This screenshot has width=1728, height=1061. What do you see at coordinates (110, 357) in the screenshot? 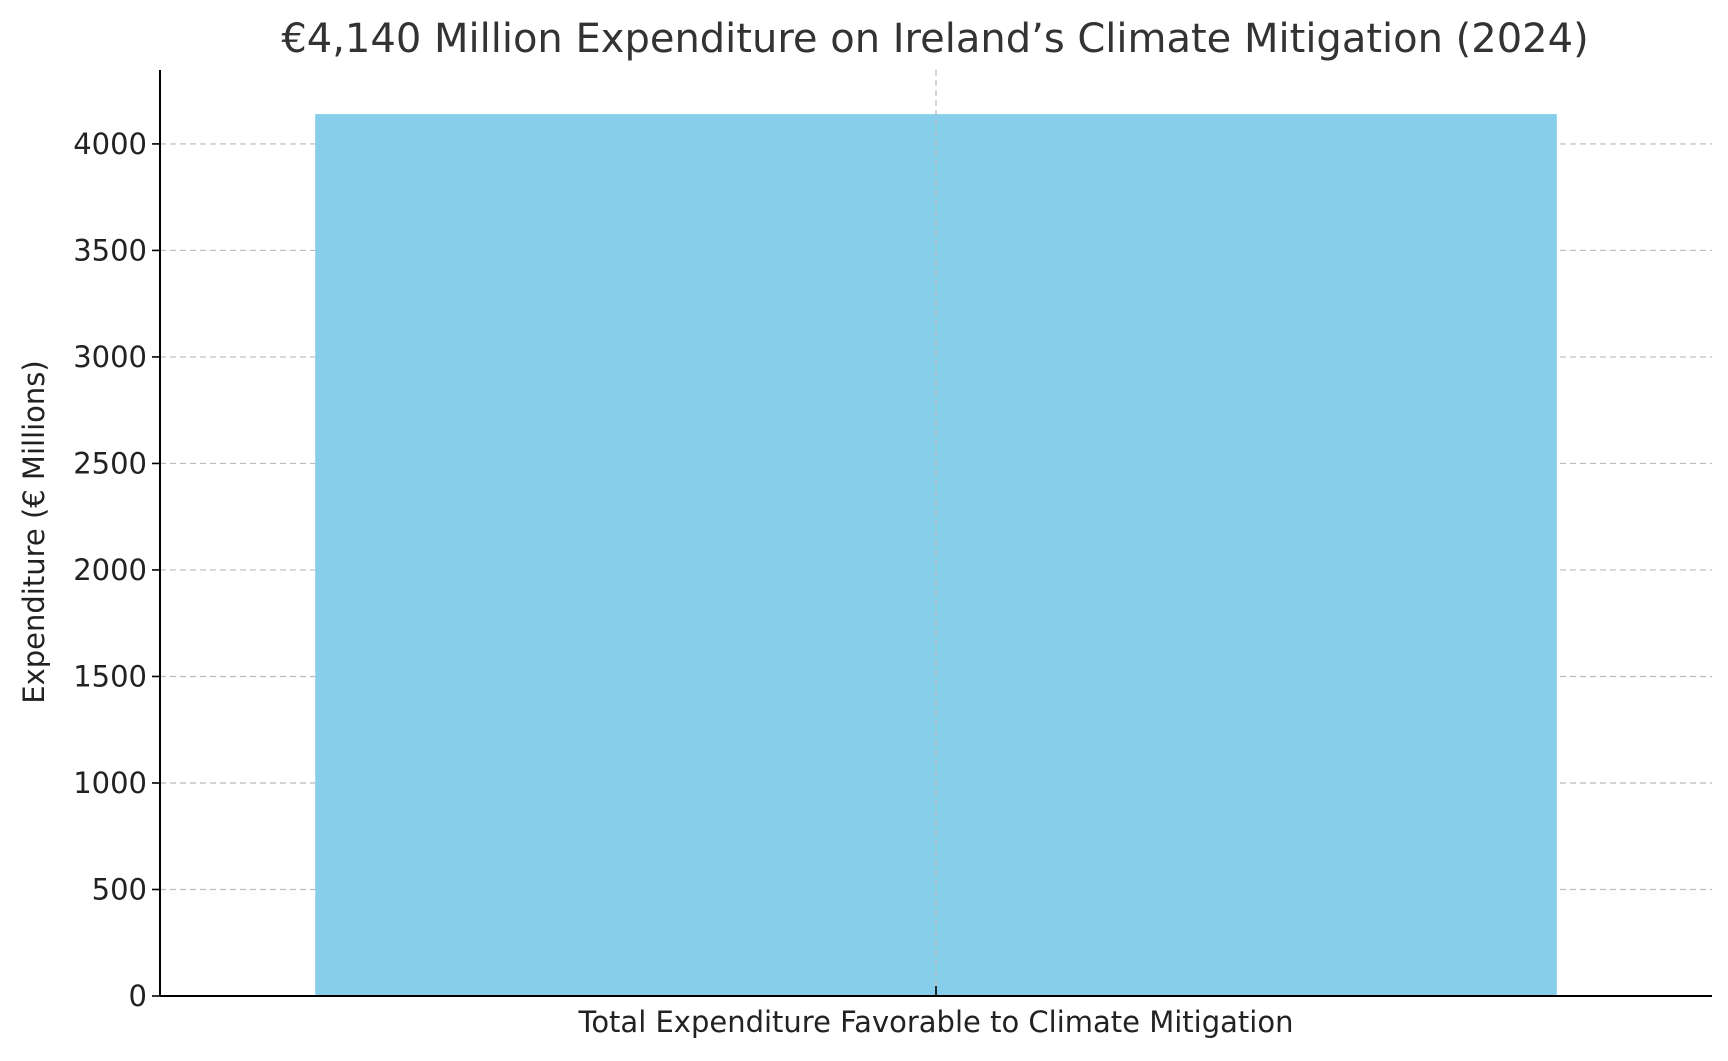
I see `y-tick-label: 3000` at bounding box center [110, 357].